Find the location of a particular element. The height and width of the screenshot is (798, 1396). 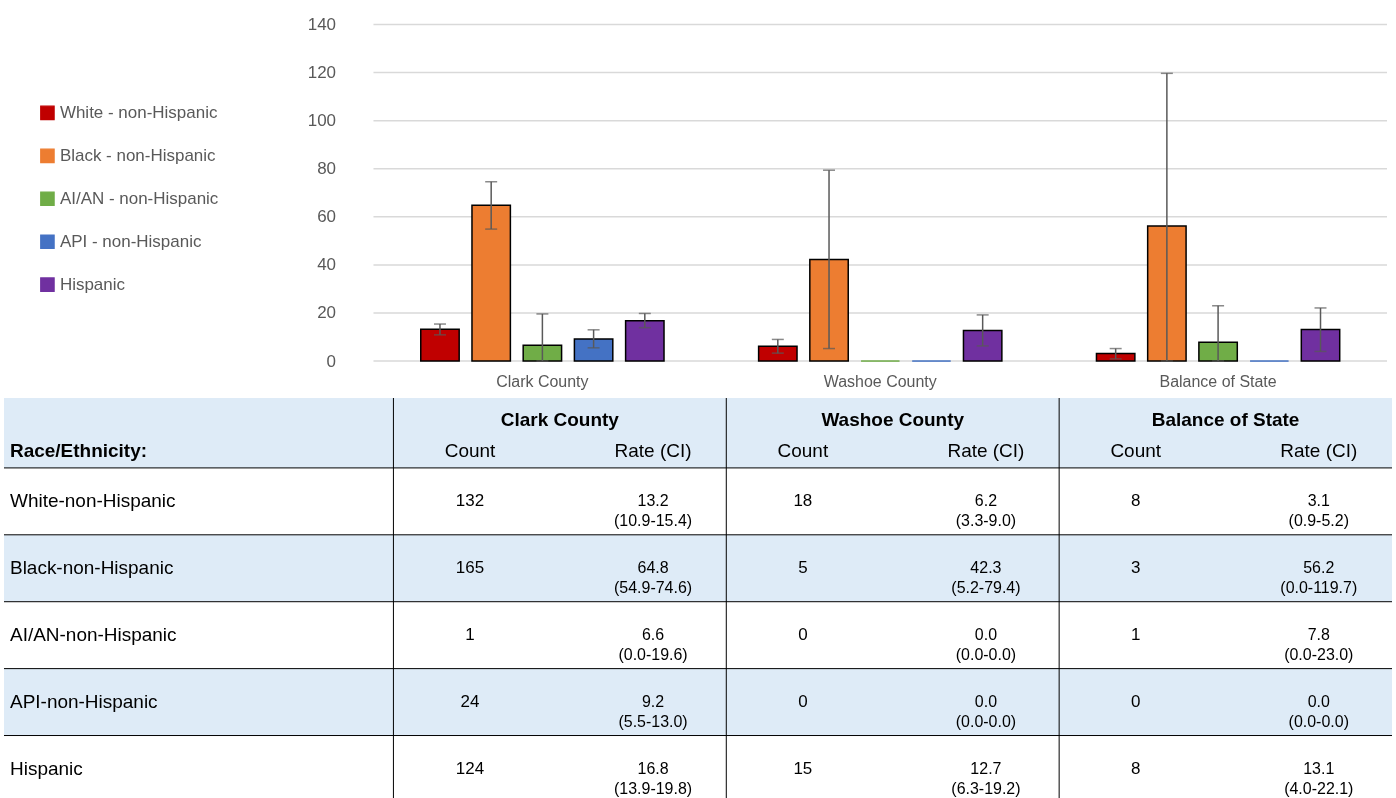

text: 64.8 (54.9-74.6) is located at coordinates (653, 578).